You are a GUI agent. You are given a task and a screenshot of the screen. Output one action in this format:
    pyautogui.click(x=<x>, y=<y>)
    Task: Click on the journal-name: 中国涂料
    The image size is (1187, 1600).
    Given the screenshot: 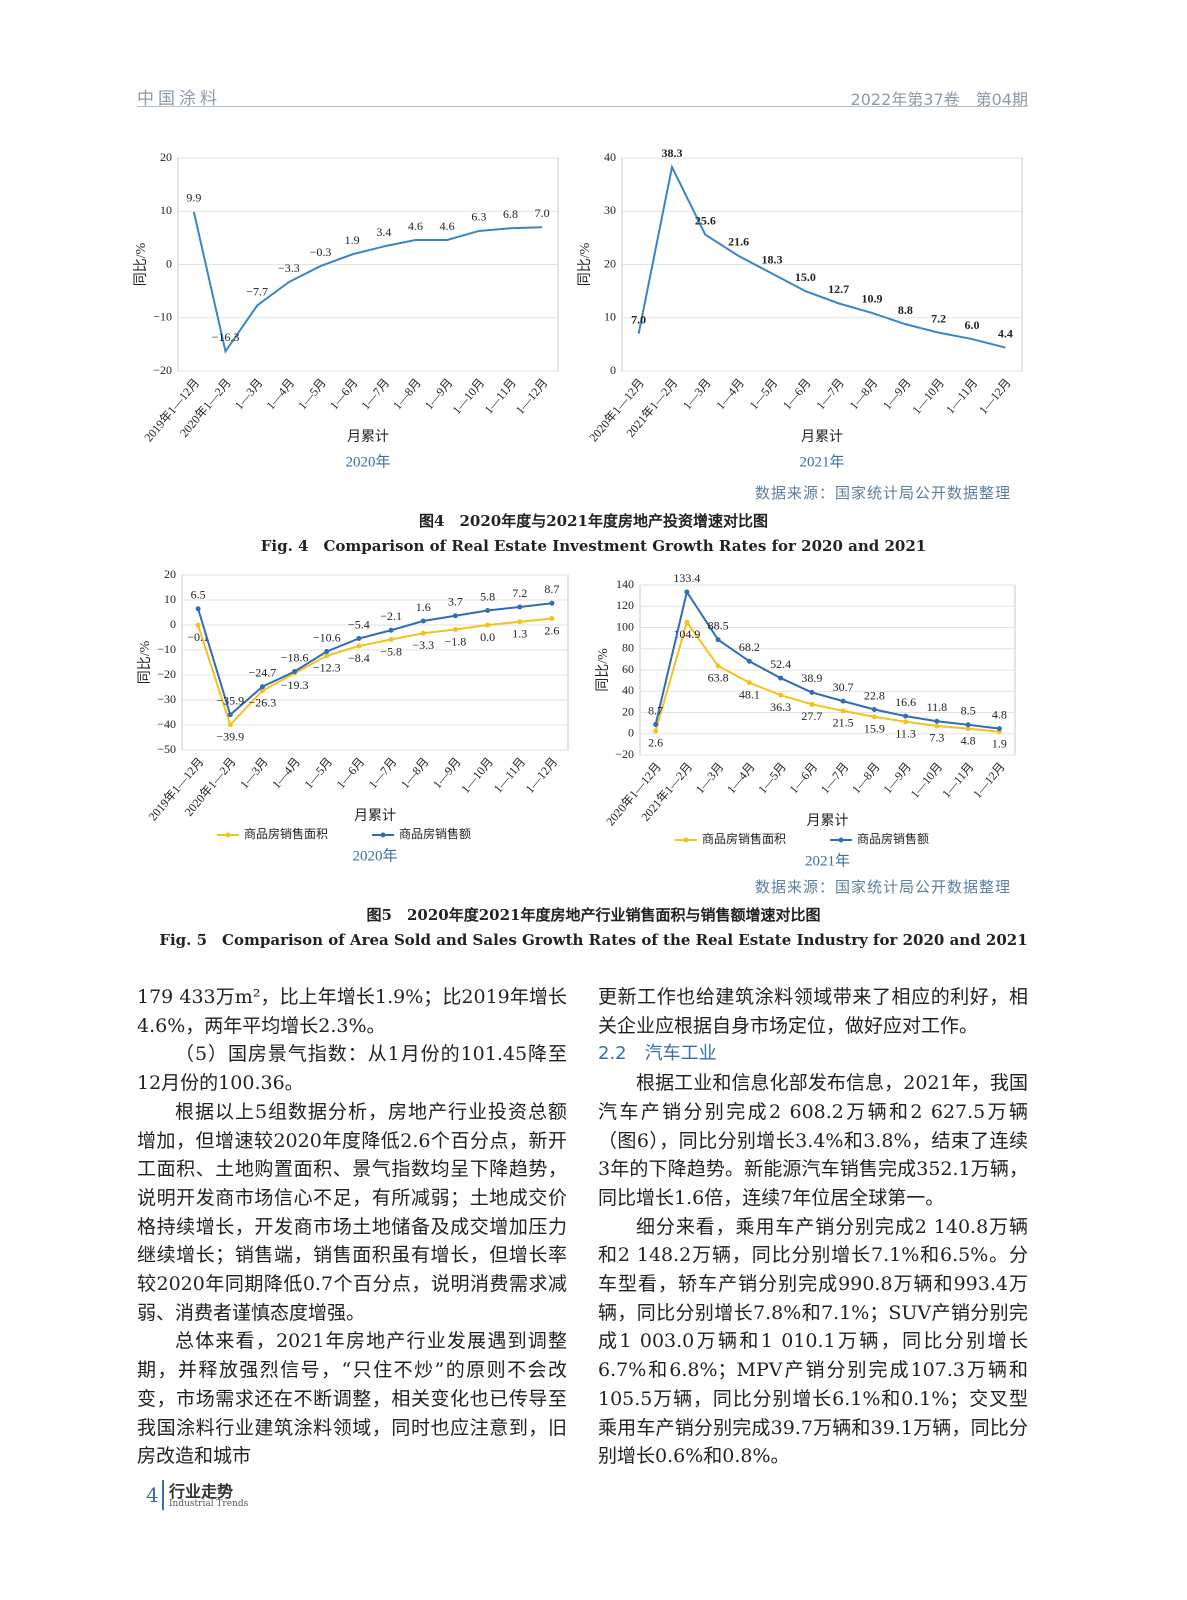 What is the action you would take?
    pyautogui.click(x=179, y=99)
    